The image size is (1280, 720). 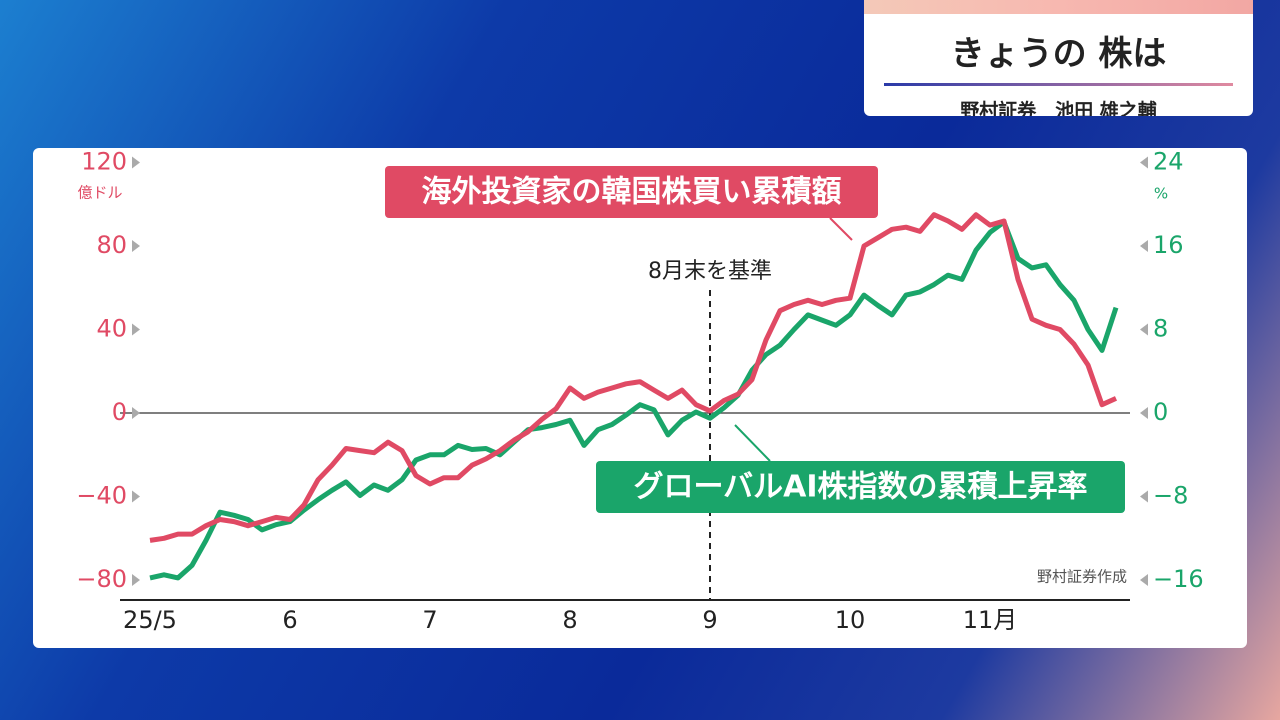 What do you see at coordinates (150, 620) in the screenshot?
I see `x-tick-label: 25/5` at bounding box center [150, 620].